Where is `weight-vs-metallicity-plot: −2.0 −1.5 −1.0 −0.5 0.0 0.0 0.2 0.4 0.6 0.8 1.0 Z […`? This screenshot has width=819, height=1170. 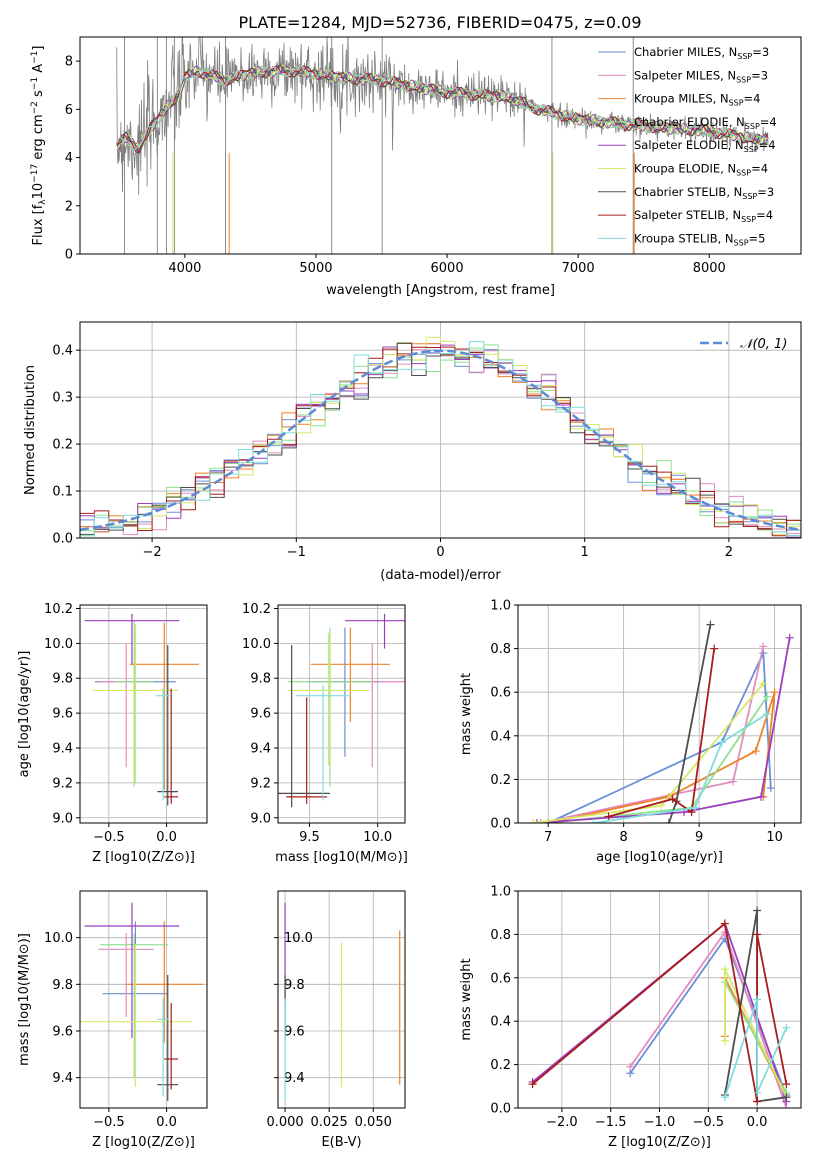
weight-vs-metallicity-plot: −2.0 −1.5 −1.0 −0.5 0.0 0.0 0.2 0.4 0.6 0.8 1.0 Z [… is located at coordinates (630, 1017).